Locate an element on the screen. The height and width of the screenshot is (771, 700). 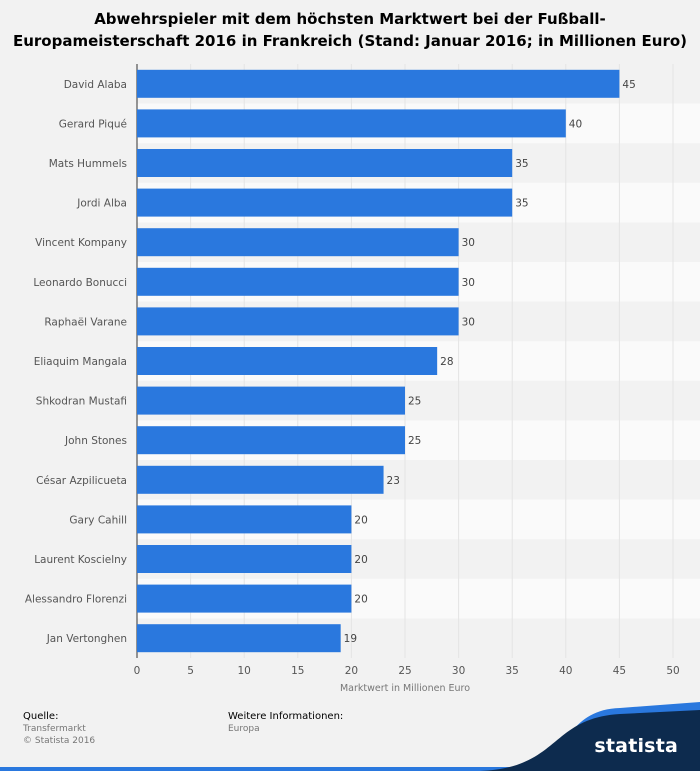
category-label: Jordi Alba is located at coordinates (101, 204).